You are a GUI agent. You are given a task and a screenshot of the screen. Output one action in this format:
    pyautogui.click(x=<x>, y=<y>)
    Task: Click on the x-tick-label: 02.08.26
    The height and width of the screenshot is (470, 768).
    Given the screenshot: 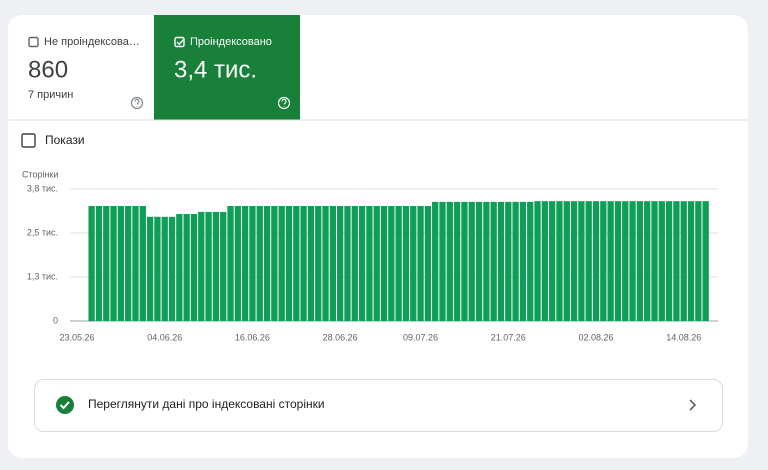 What is the action you would take?
    pyautogui.click(x=595, y=337)
    